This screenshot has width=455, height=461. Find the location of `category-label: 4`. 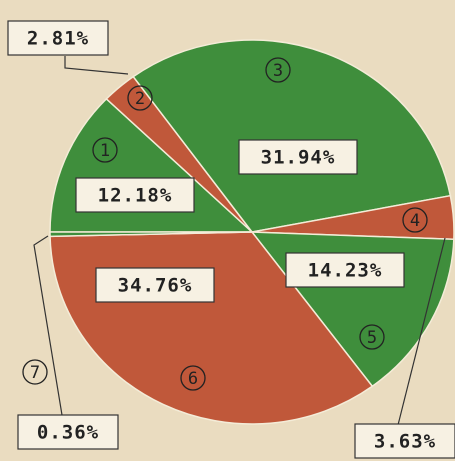

category-label: 4 is located at coordinates (415, 221).